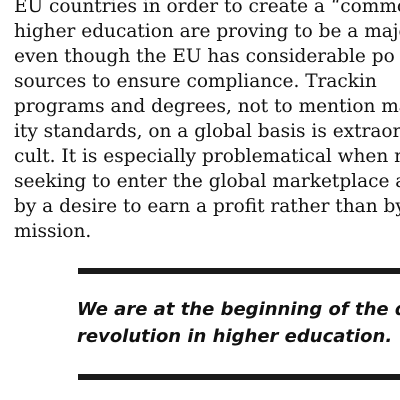 The height and width of the screenshot is (400, 400). I want to click on pull-quote-top-rule, so click(239, 271).